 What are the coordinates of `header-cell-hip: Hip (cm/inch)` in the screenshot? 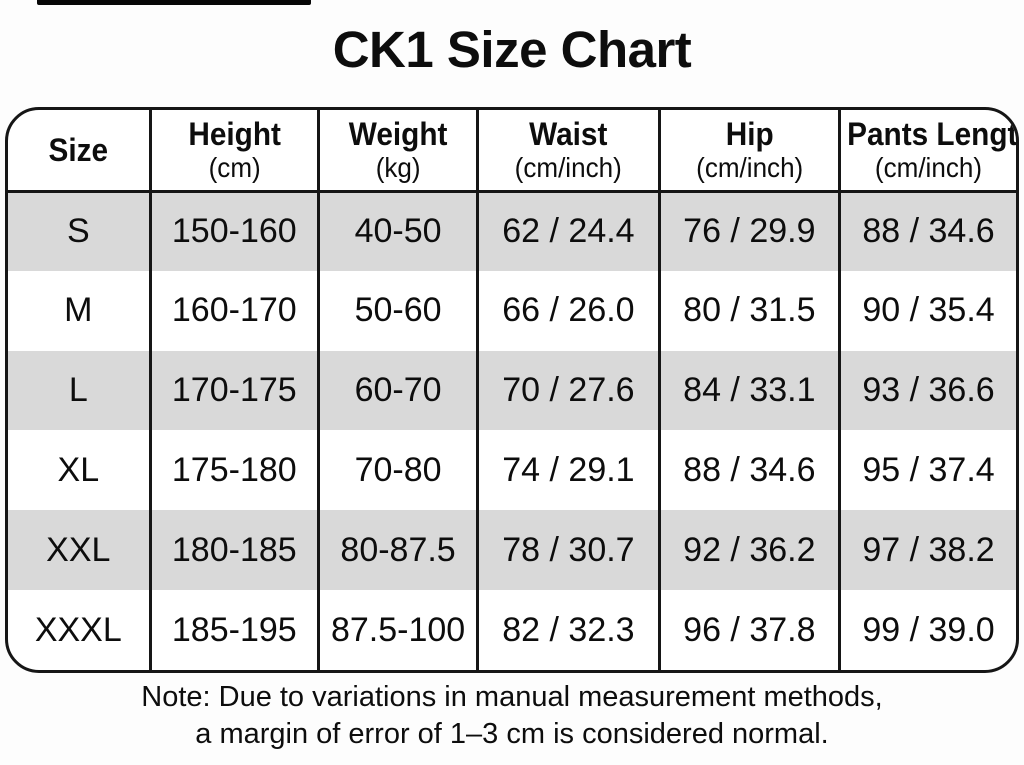 It's located at (750, 151).